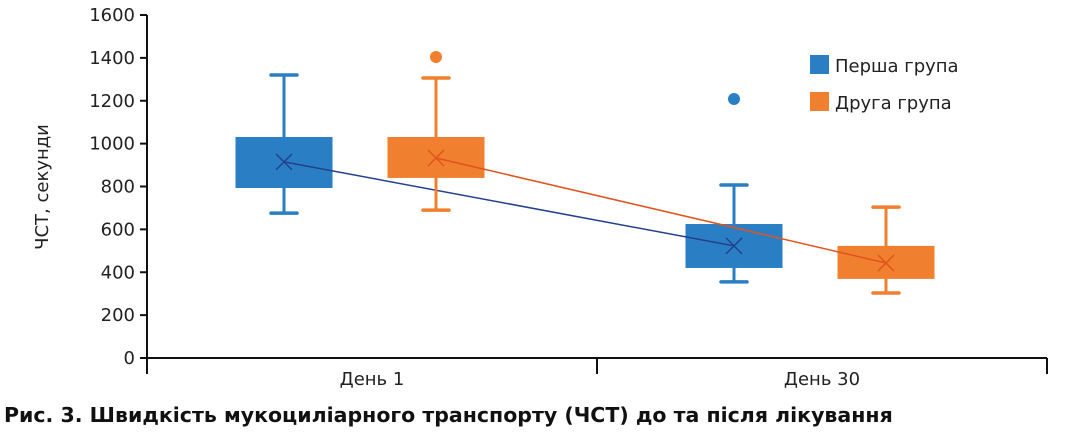 This screenshot has width=1075, height=444. I want to click on x-tick-label: День 1, so click(372, 379).